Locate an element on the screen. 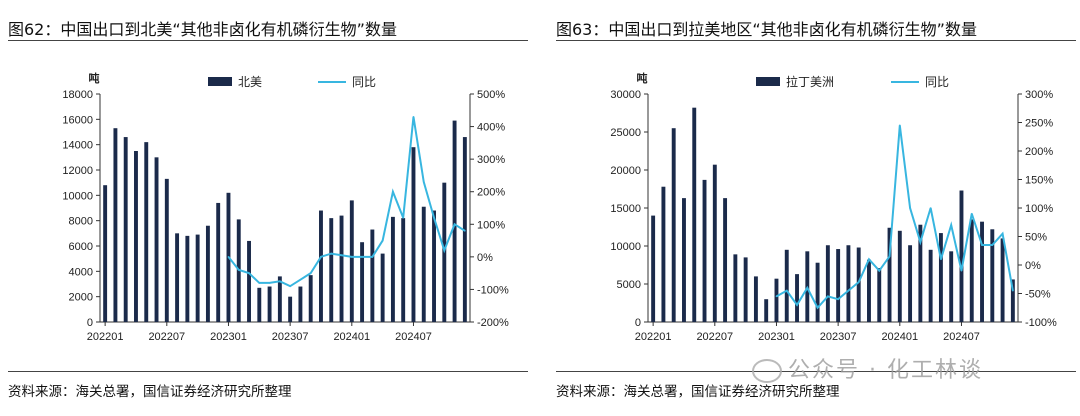 This screenshot has width=1080, height=416. y2-tick-label: 500% is located at coordinates (491, 95).